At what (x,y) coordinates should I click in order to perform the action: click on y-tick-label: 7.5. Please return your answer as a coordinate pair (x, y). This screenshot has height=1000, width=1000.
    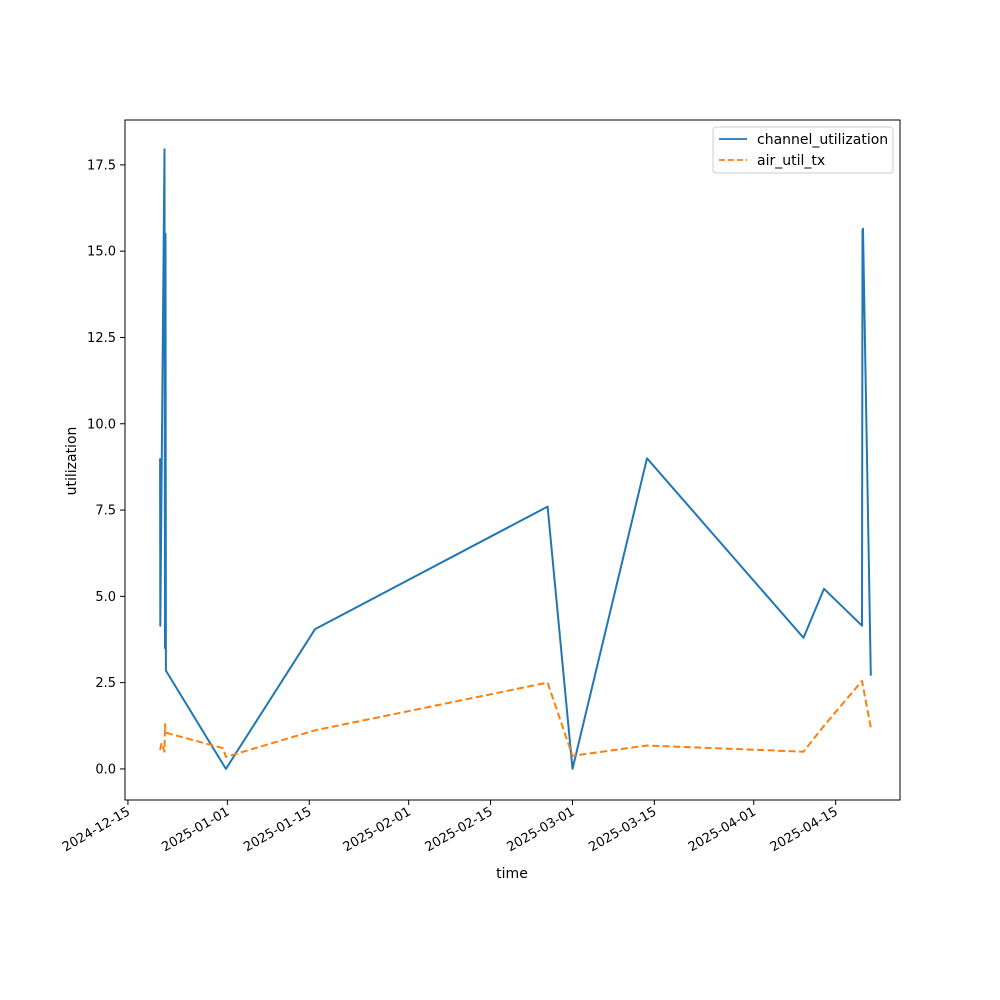
    Looking at the image, I should click on (105, 511).